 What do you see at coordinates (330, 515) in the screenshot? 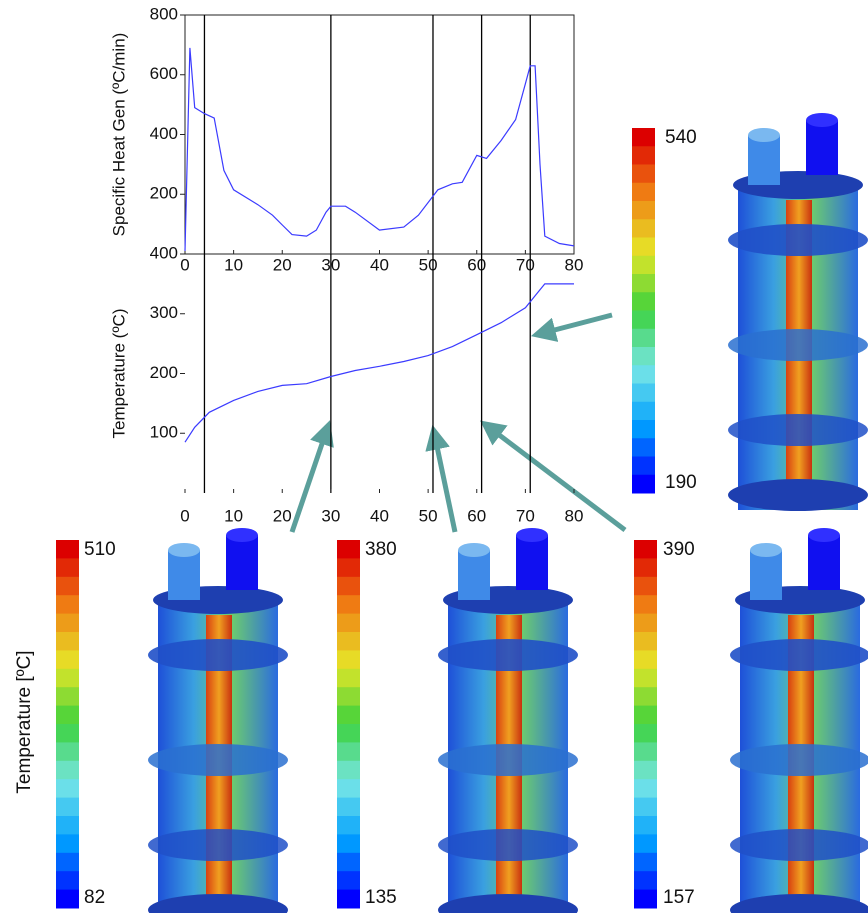
I see `x-tick-label: 30` at bounding box center [330, 515].